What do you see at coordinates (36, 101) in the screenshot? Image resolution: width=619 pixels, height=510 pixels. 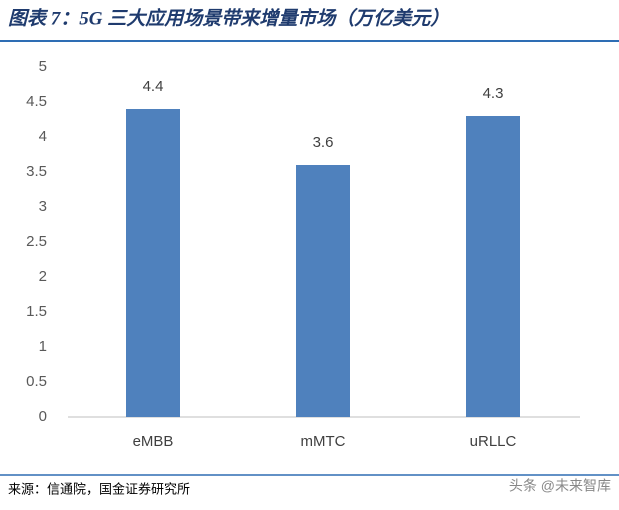 I see `y-tick-label: 4.5` at bounding box center [36, 101].